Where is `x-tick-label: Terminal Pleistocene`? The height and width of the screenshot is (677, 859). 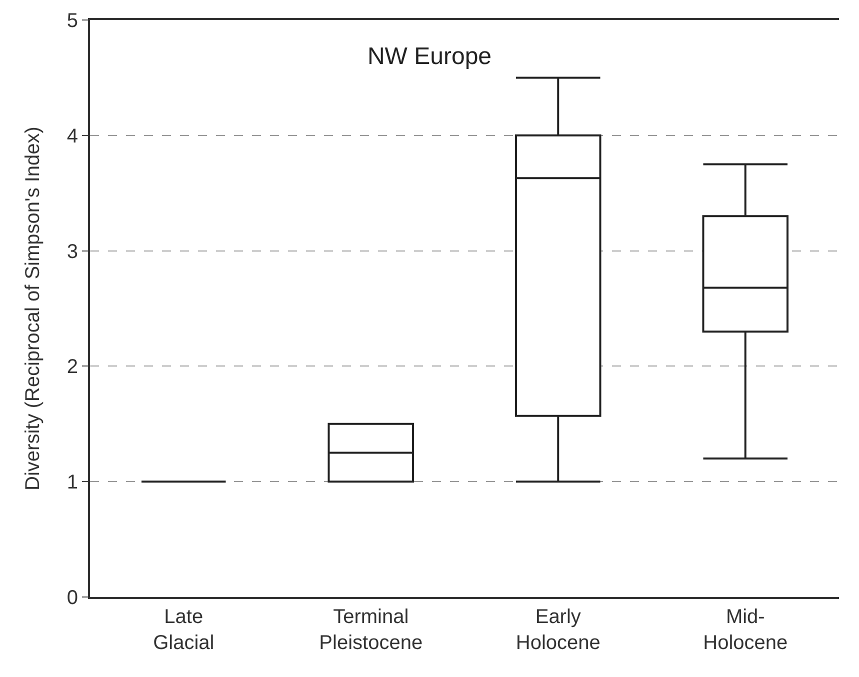 x-tick-label: Terminal Pleistocene is located at coordinates (371, 630).